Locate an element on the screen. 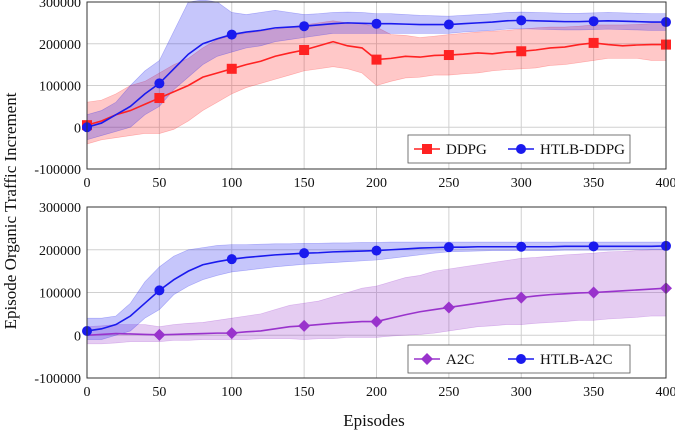  legend-label: HTLB-DDPG is located at coordinates (582, 150).